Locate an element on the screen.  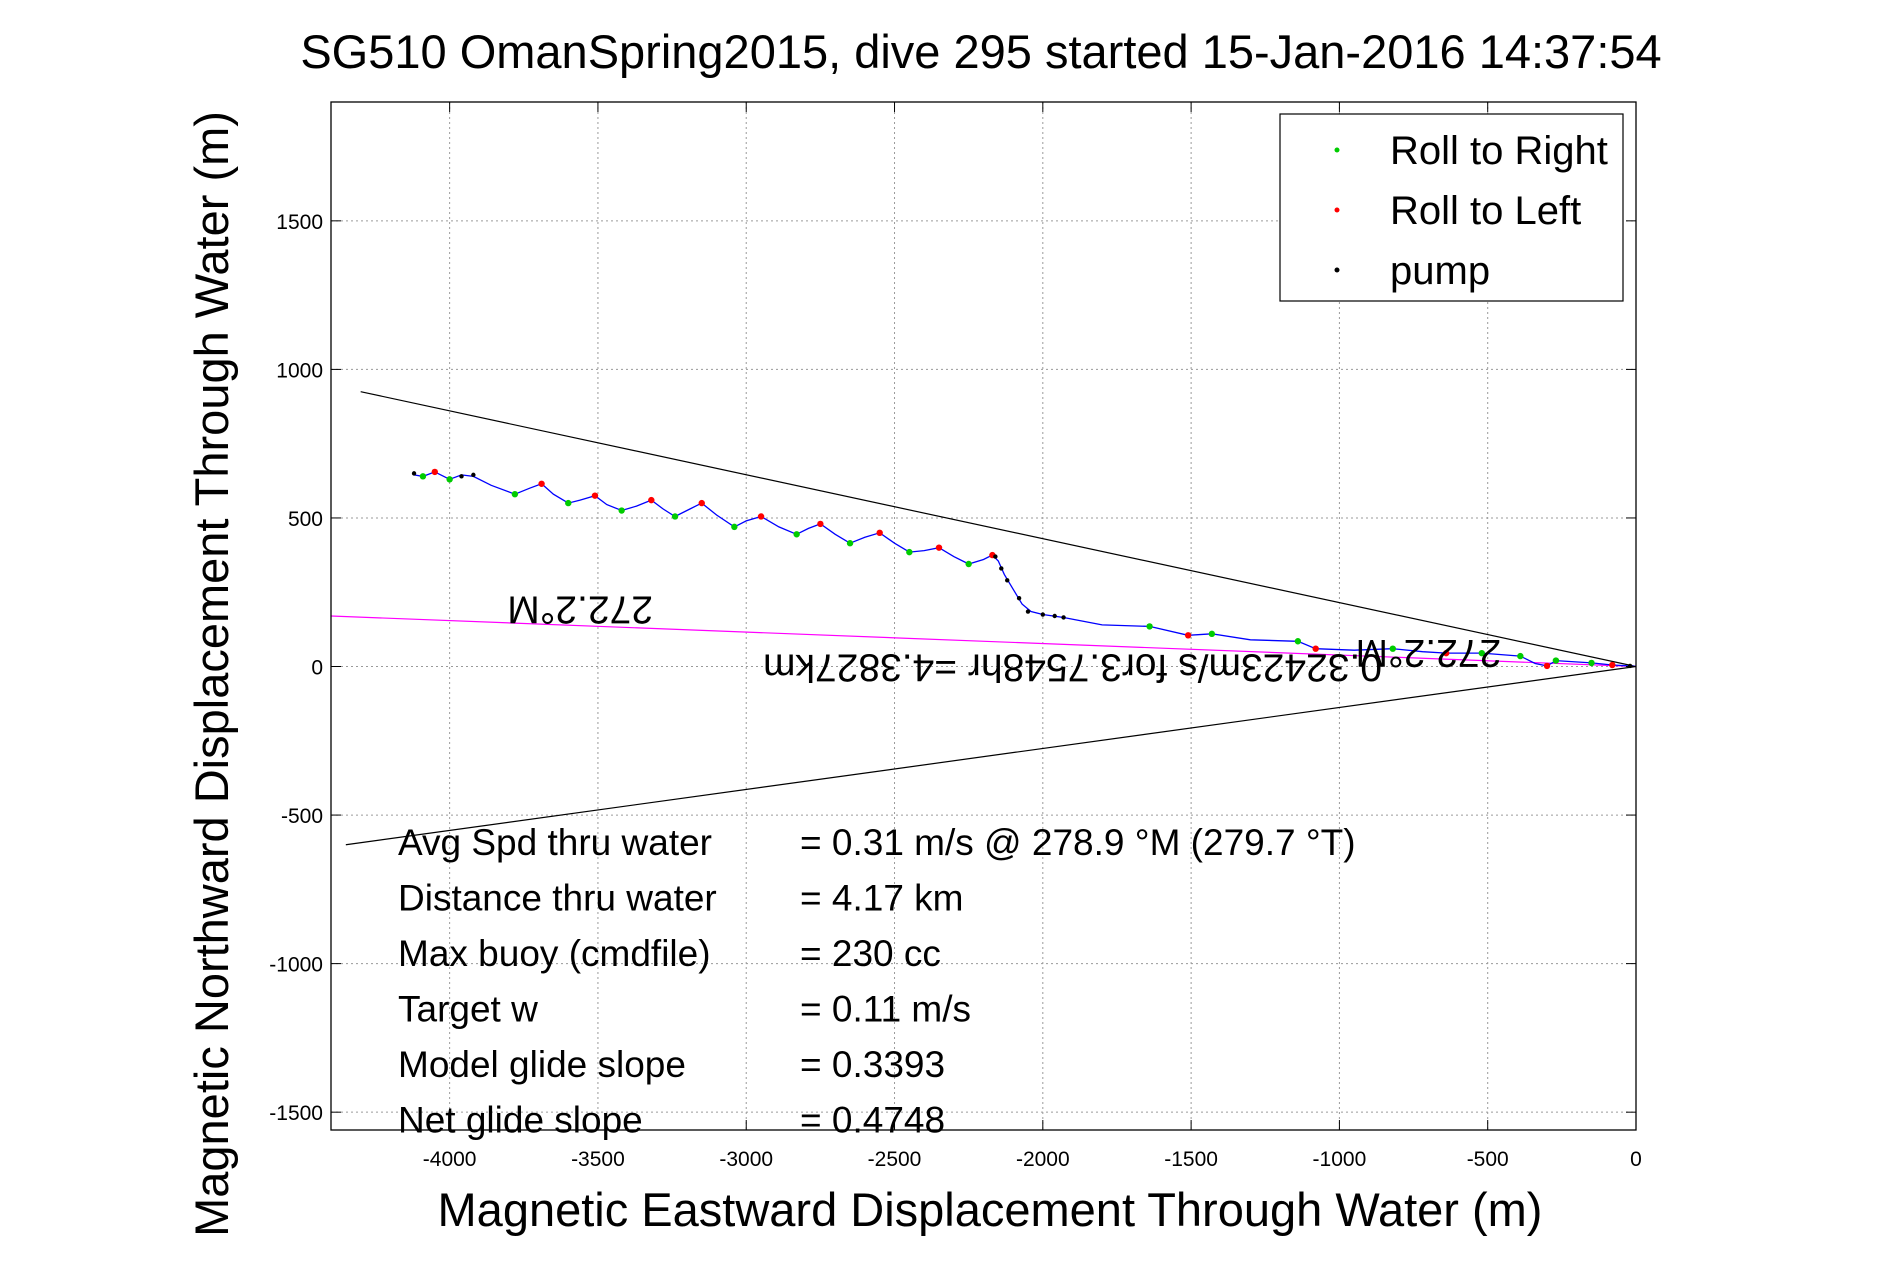
legend: Roll to Right Roll to Left pump is located at coordinates (1451, 207).